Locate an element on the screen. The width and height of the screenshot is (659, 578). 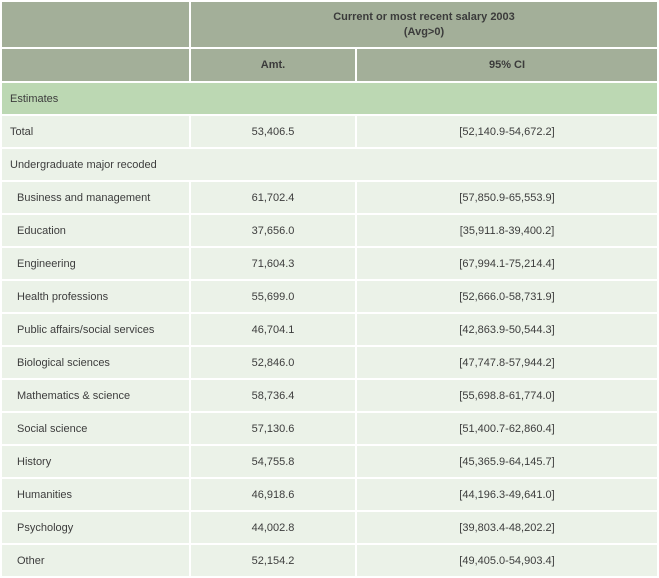
table-row: Education 37,656.0 [35,911.8-39,400.2] is located at coordinates (329, 230).